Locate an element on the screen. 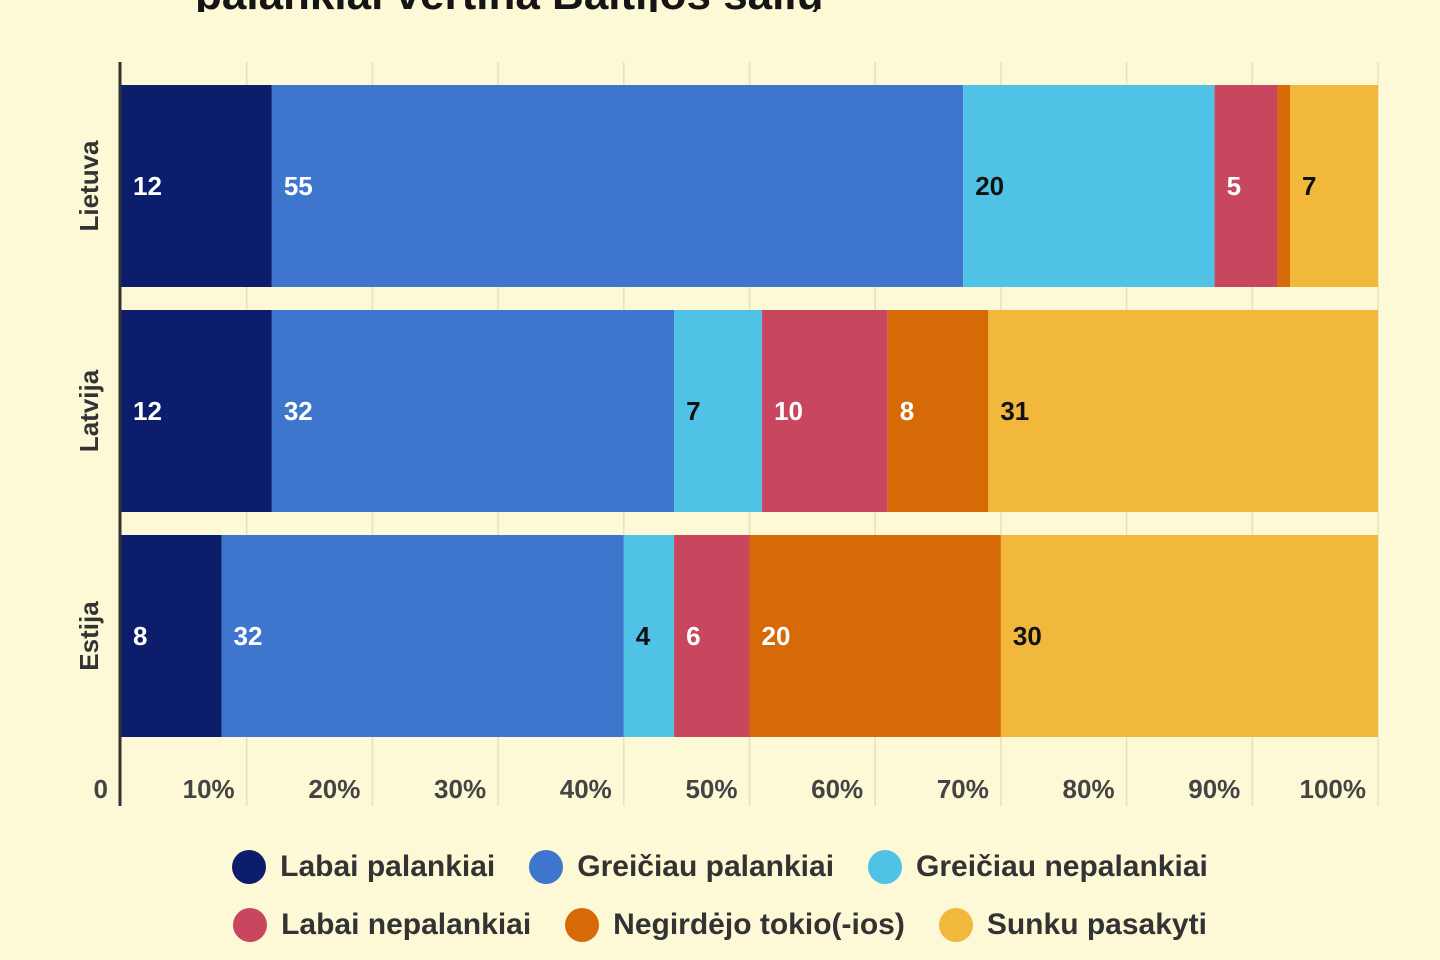  x-tick-label: 10% is located at coordinates (209, 789).